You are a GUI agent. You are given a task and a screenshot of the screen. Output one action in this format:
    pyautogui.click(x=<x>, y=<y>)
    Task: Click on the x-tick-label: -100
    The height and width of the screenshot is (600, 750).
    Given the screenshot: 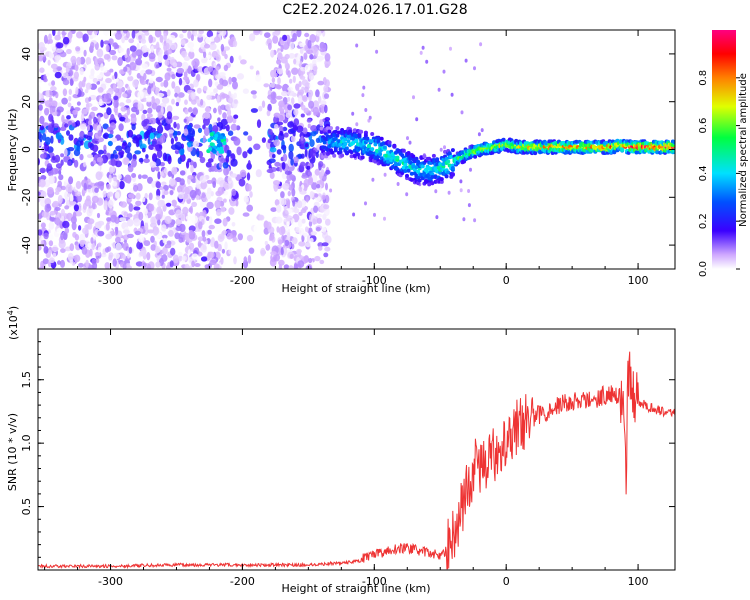 What is the action you would take?
    pyautogui.click(x=374, y=581)
    